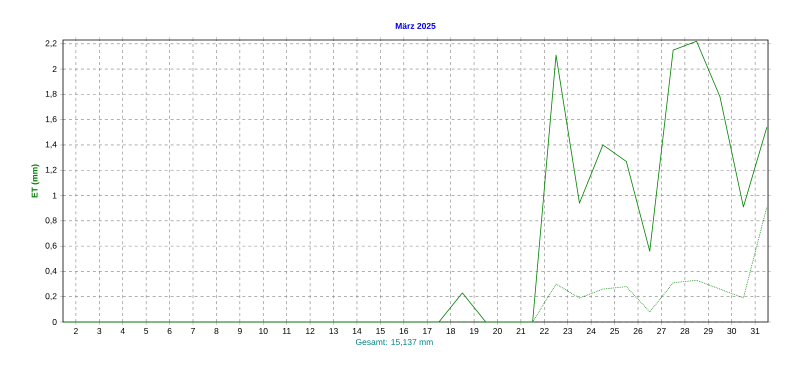 The height and width of the screenshot is (387, 792). I want to click on x-tick-label: 16, so click(404, 331).